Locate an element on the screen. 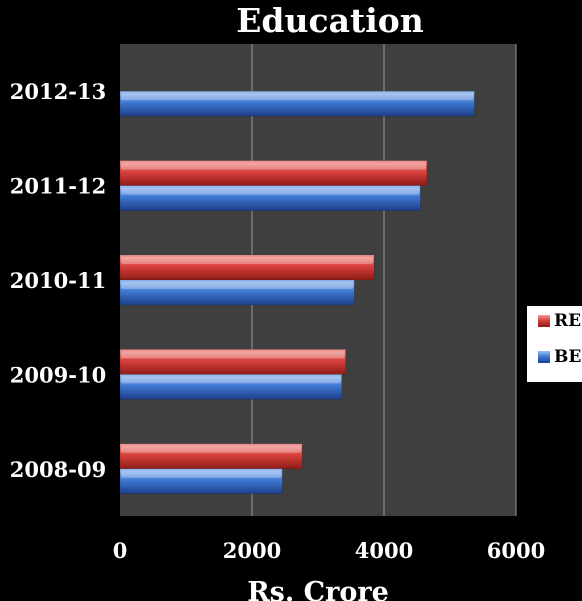 The image size is (582, 601). x-tick-label: 2000 is located at coordinates (252, 550).